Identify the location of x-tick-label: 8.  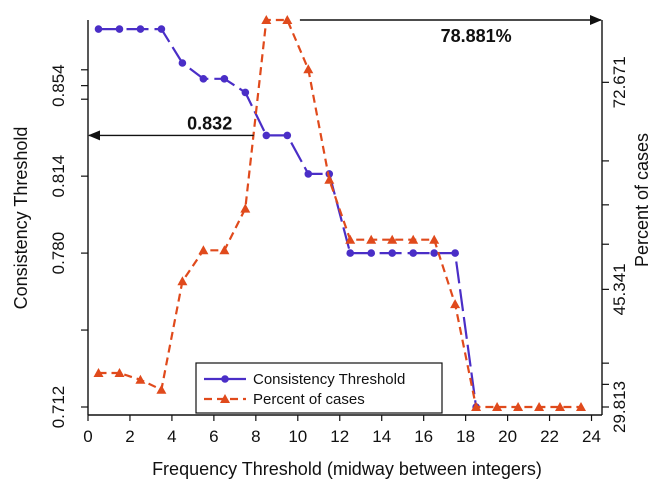
(255, 436).